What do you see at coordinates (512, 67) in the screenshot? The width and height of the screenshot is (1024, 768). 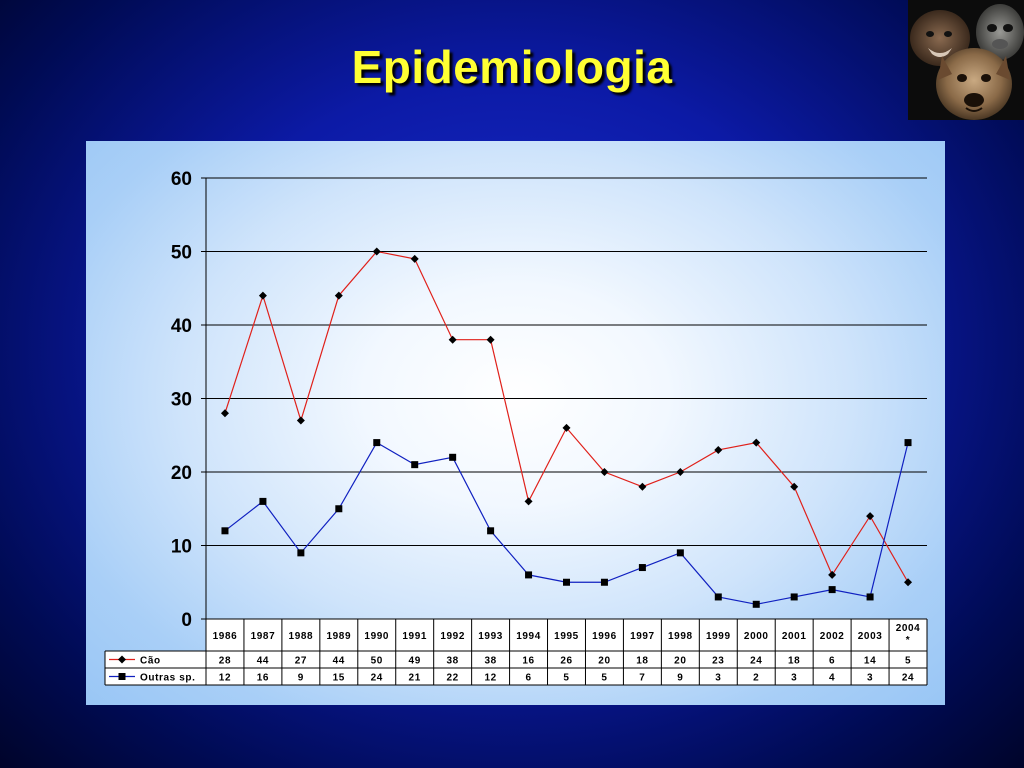 I see `slide-title: Epidemiologia` at bounding box center [512, 67].